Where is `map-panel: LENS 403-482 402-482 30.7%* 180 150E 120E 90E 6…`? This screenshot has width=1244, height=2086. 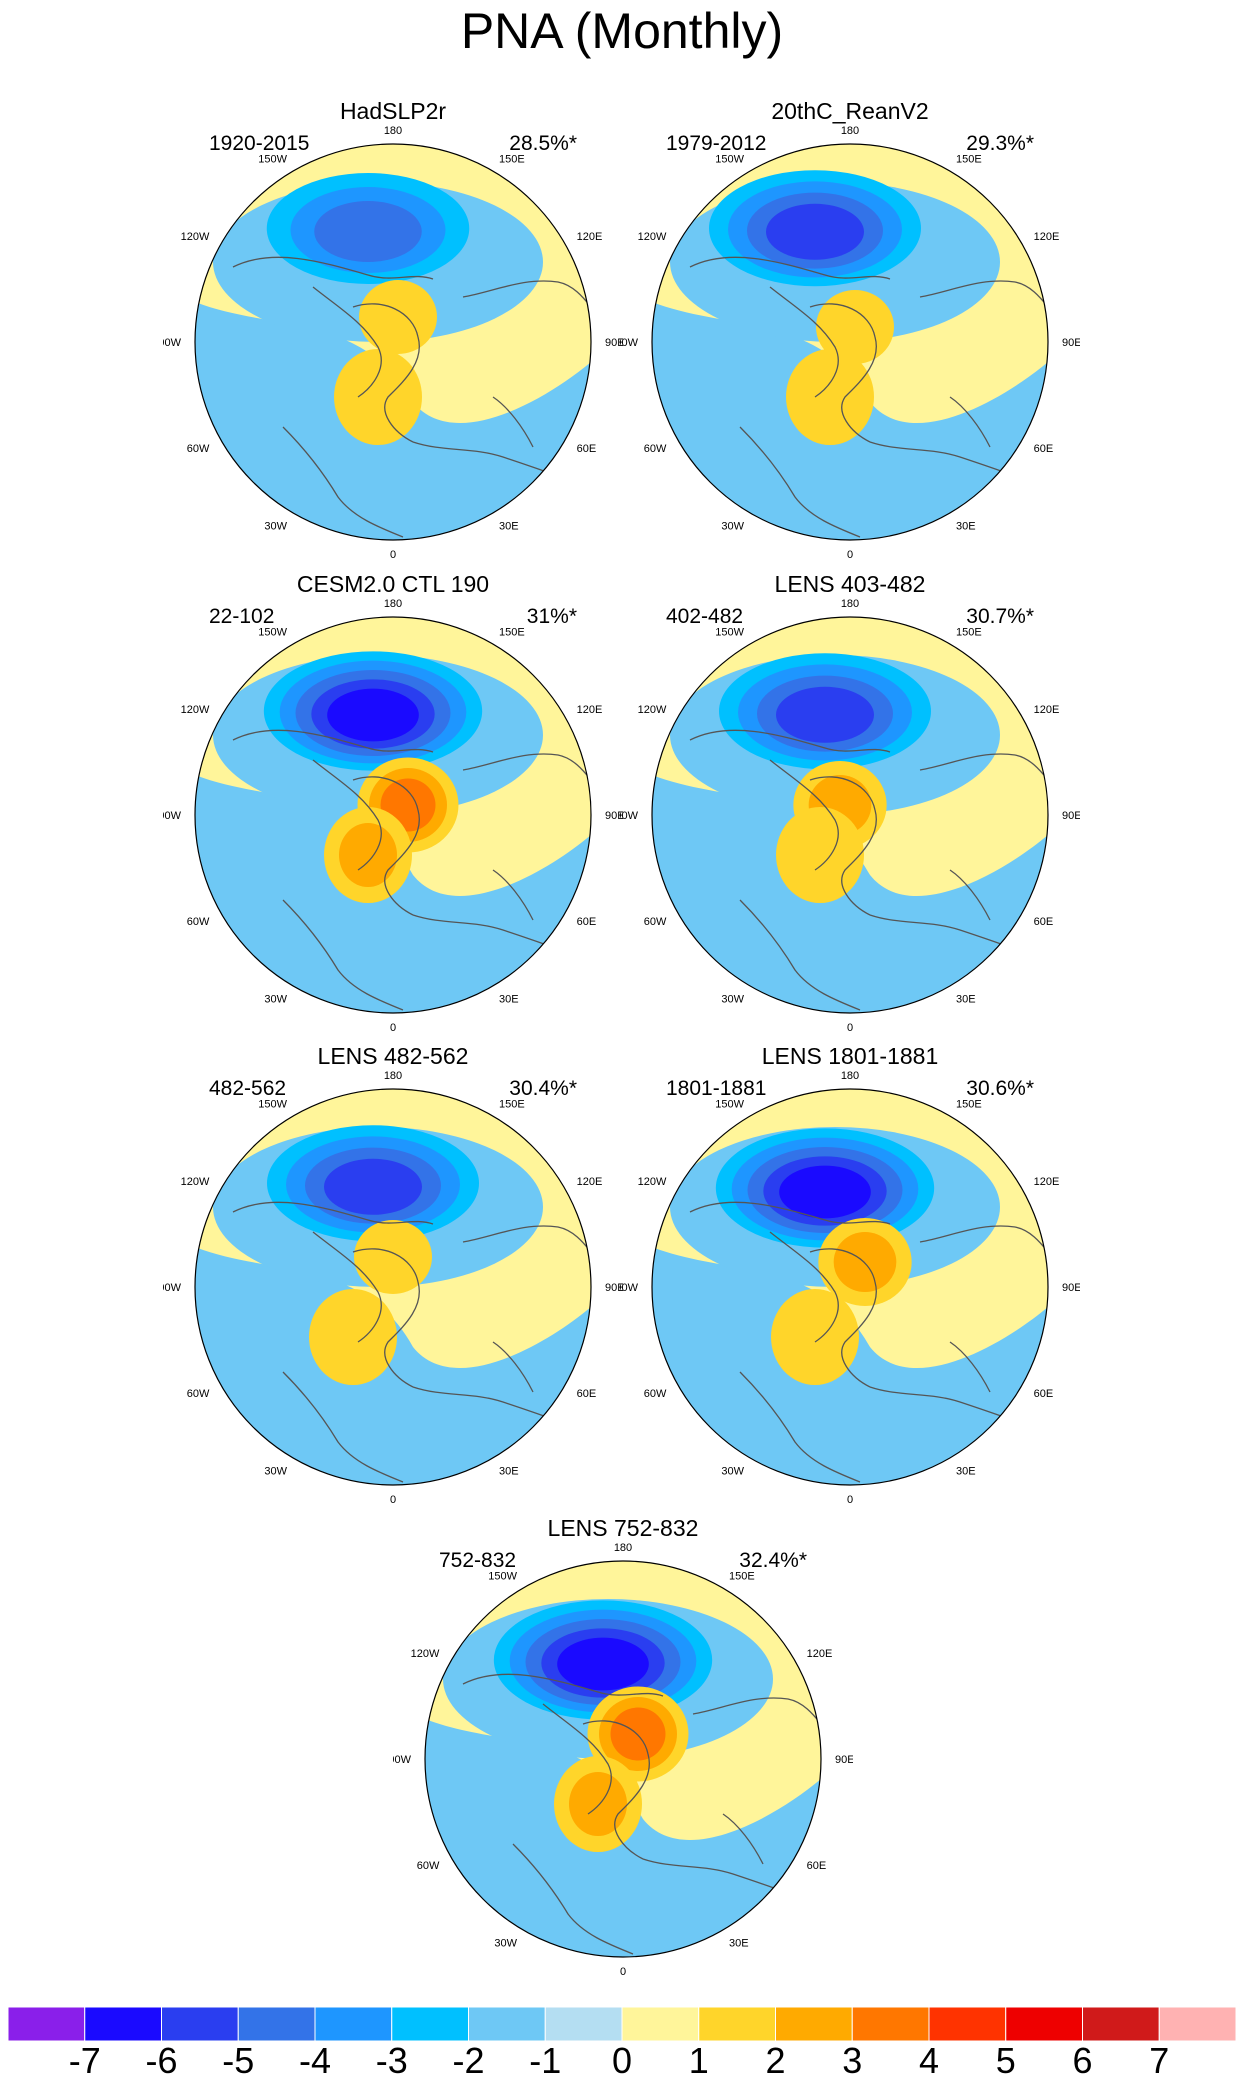
map-panel: LENS 403-482 402-482 30.7%* 180 150E 120E 90E 6… is located at coordinates (850, 805).